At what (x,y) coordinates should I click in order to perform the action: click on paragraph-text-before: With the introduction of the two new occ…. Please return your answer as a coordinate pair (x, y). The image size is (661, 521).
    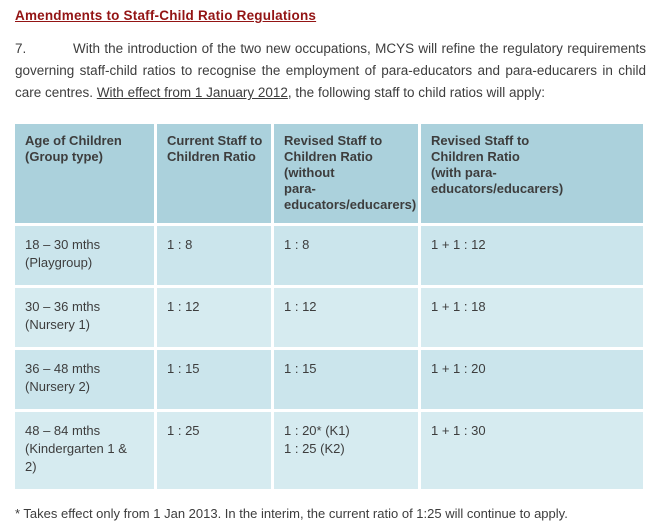
    Looking at the image, I should click on (330, 70).